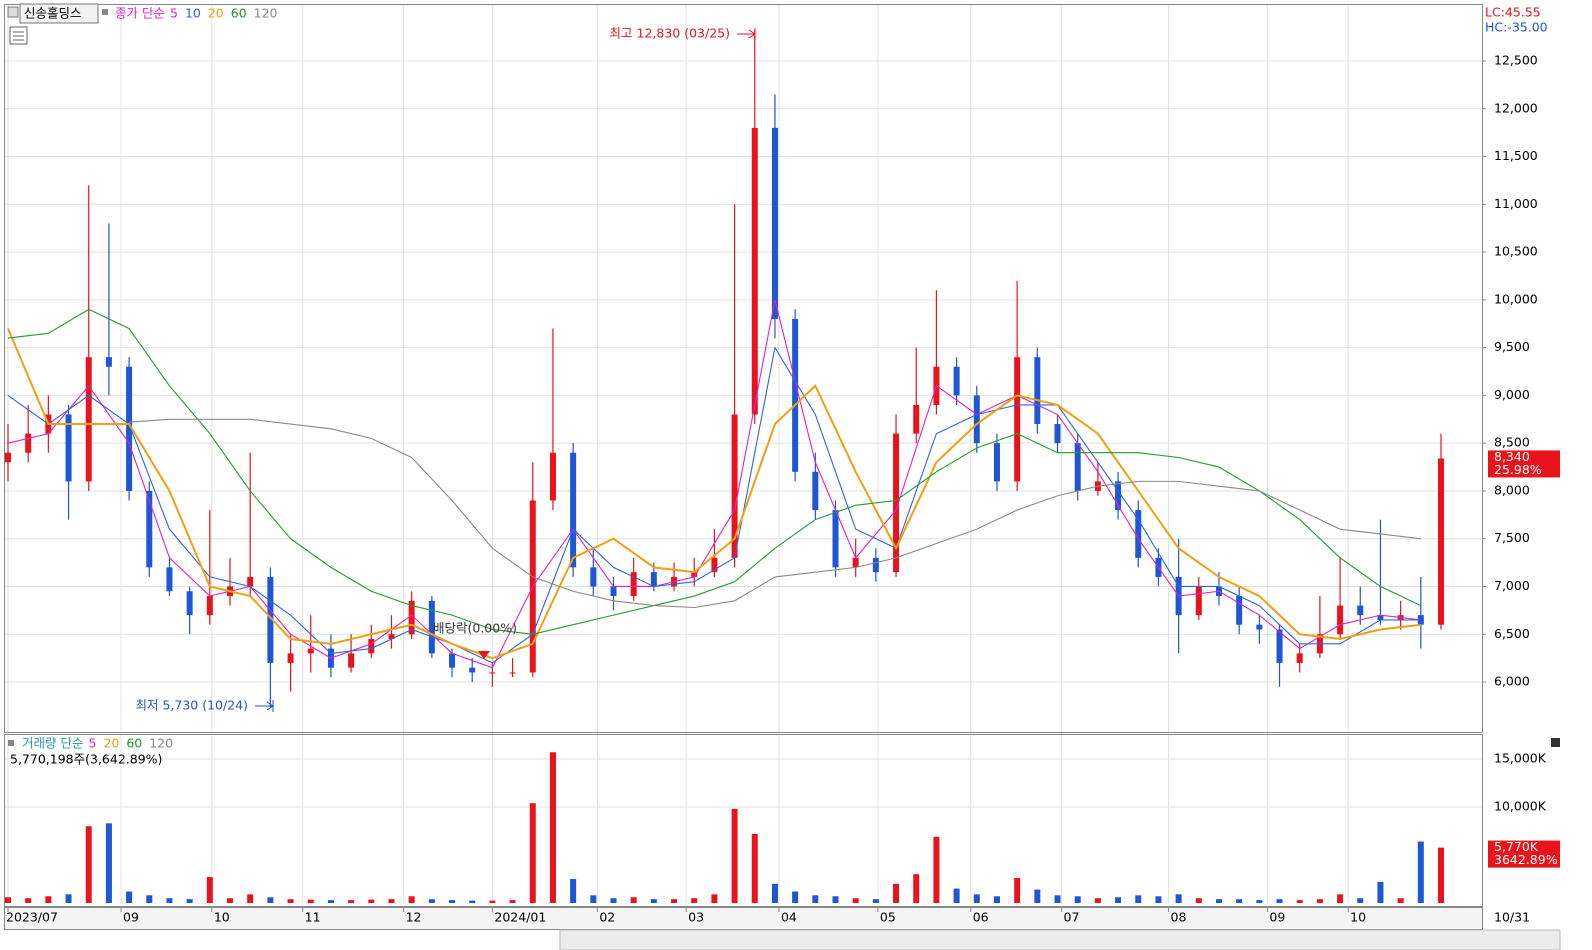 This screenshot has width=1592, height=950. Describe the element at coordinates (1555, 742) in the screenshot. I see `close-button` at that location.